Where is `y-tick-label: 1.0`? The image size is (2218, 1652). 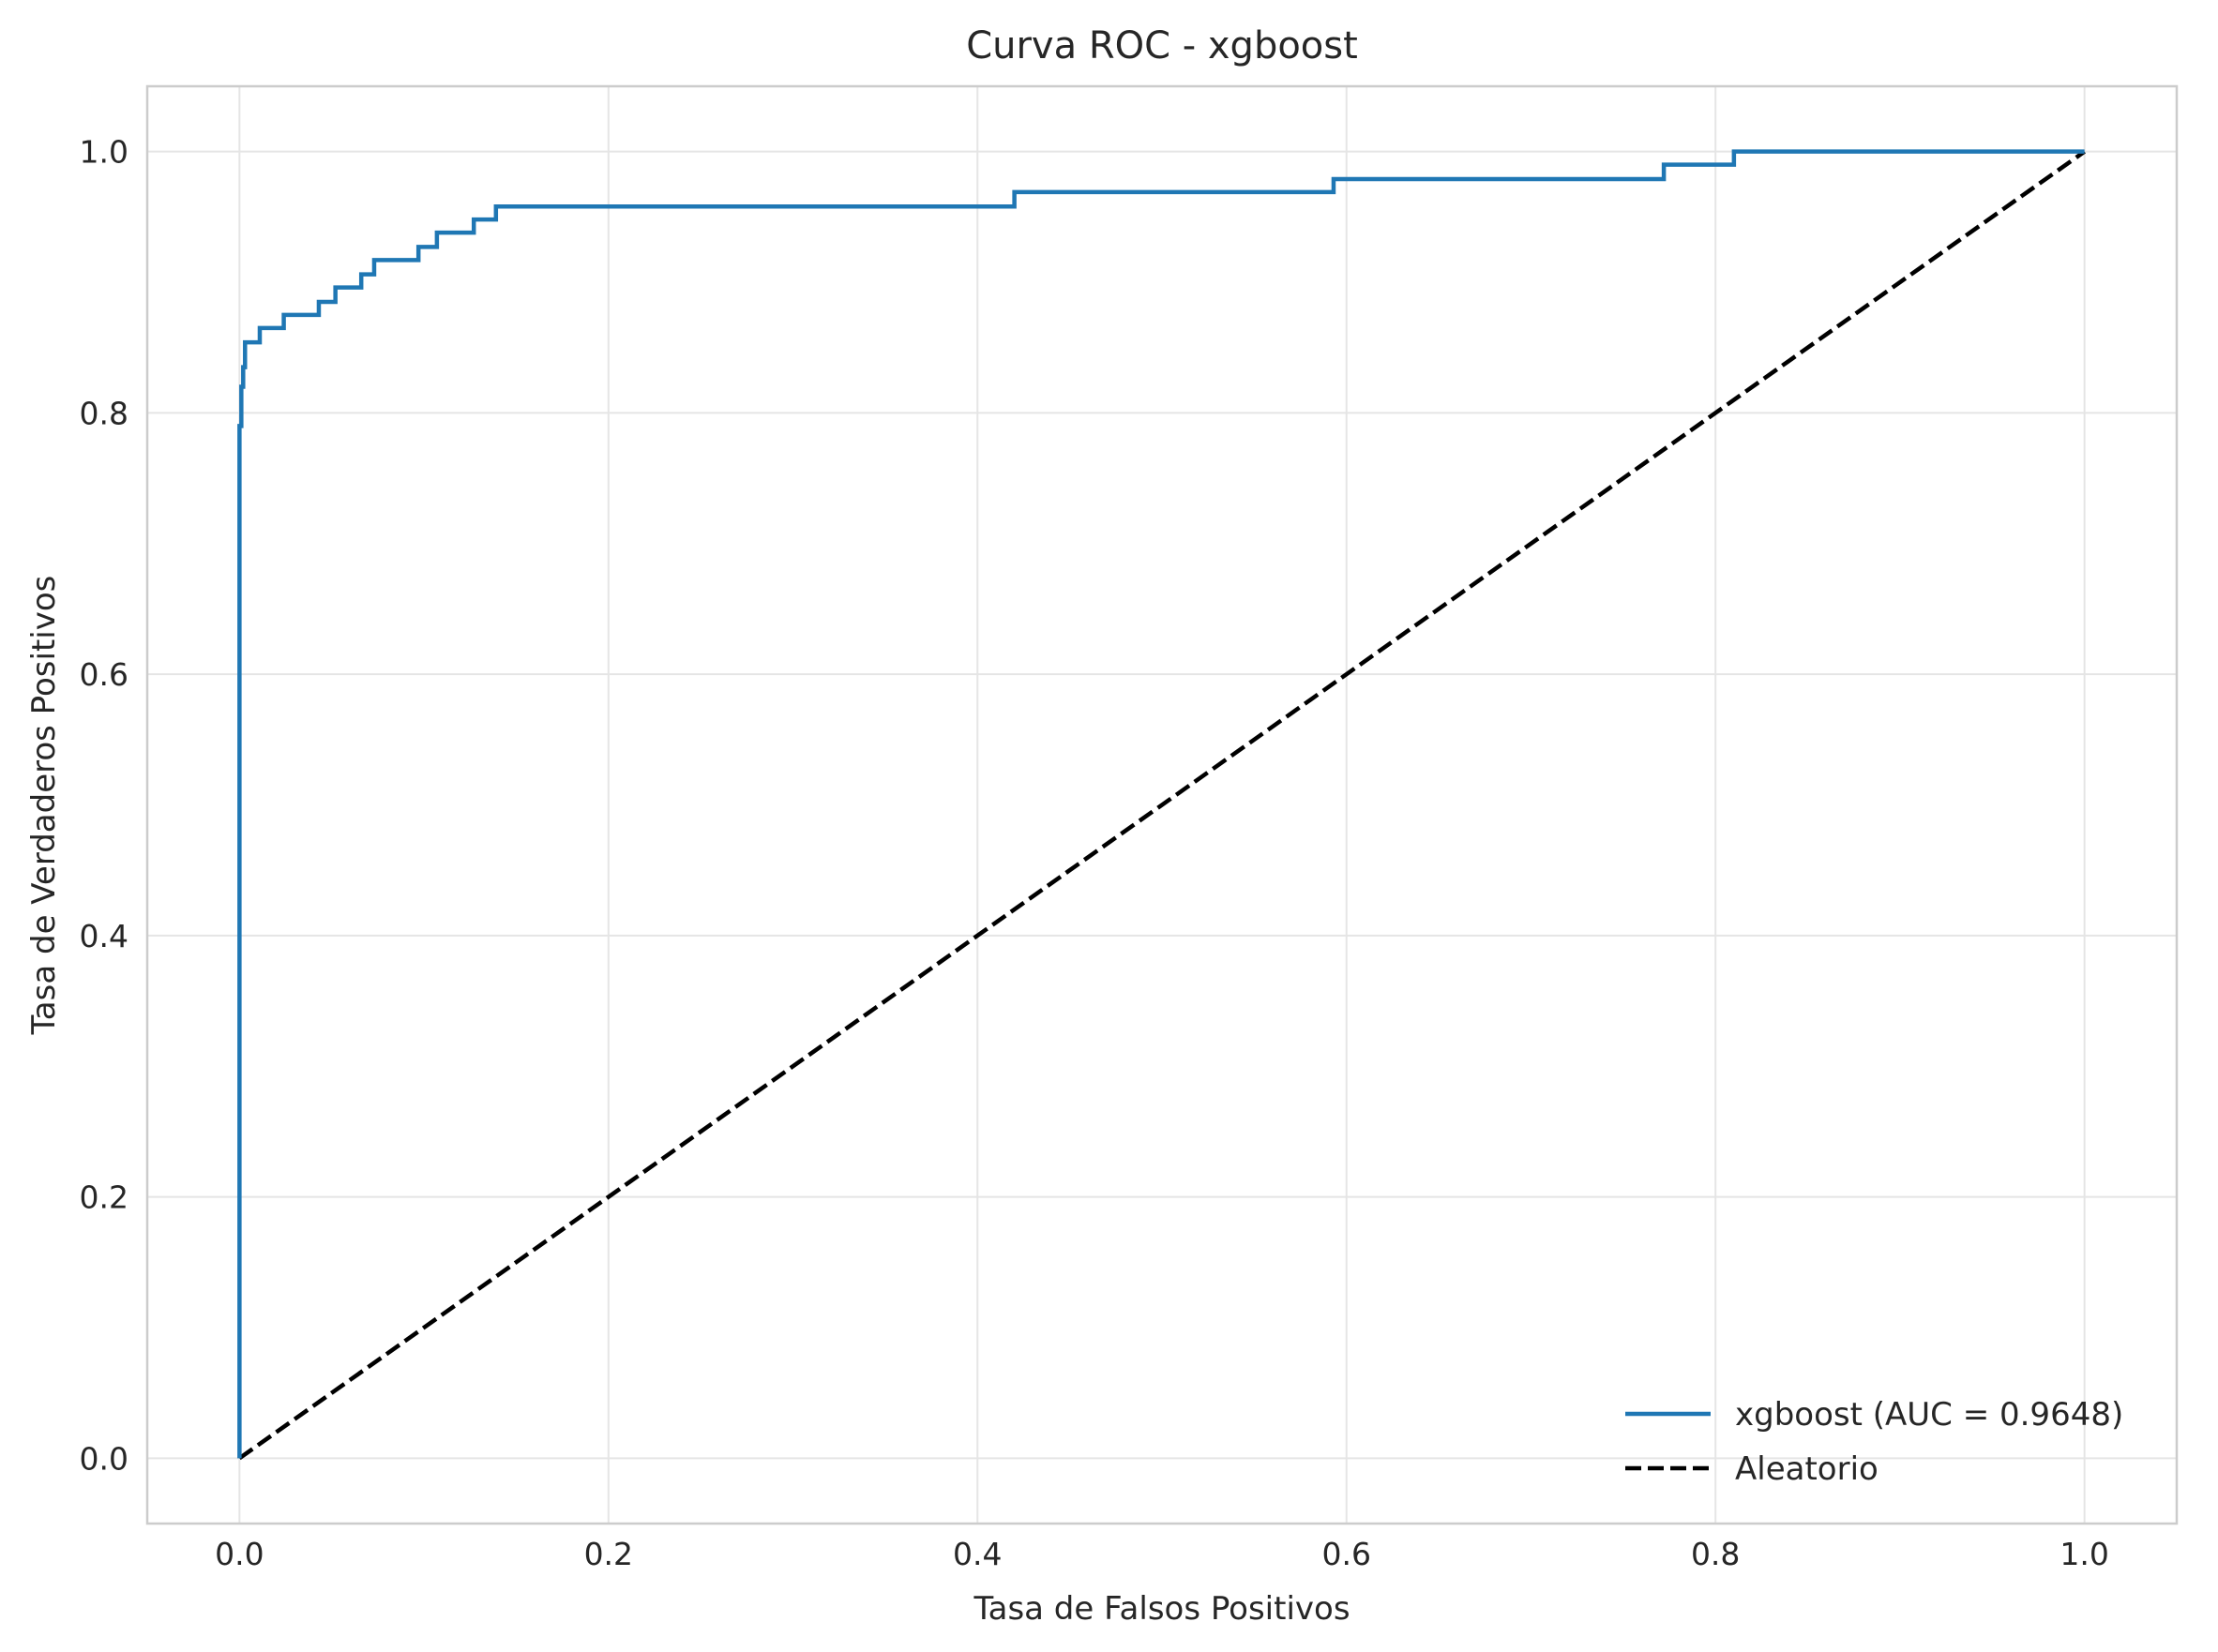 y-tick-label: 1.0 is located at coordinates (104, 152).